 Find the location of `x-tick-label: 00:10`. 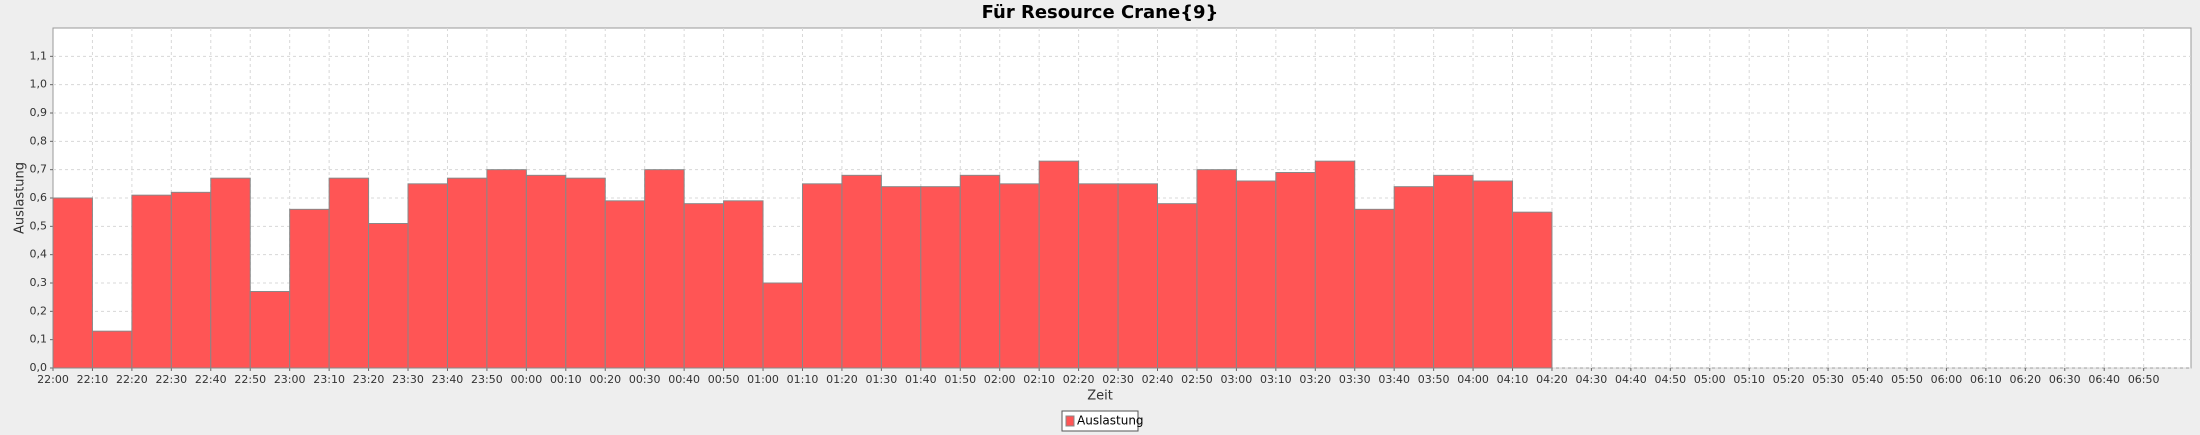

x-tick-label: 00:10 is located at coordinates (566, 379).